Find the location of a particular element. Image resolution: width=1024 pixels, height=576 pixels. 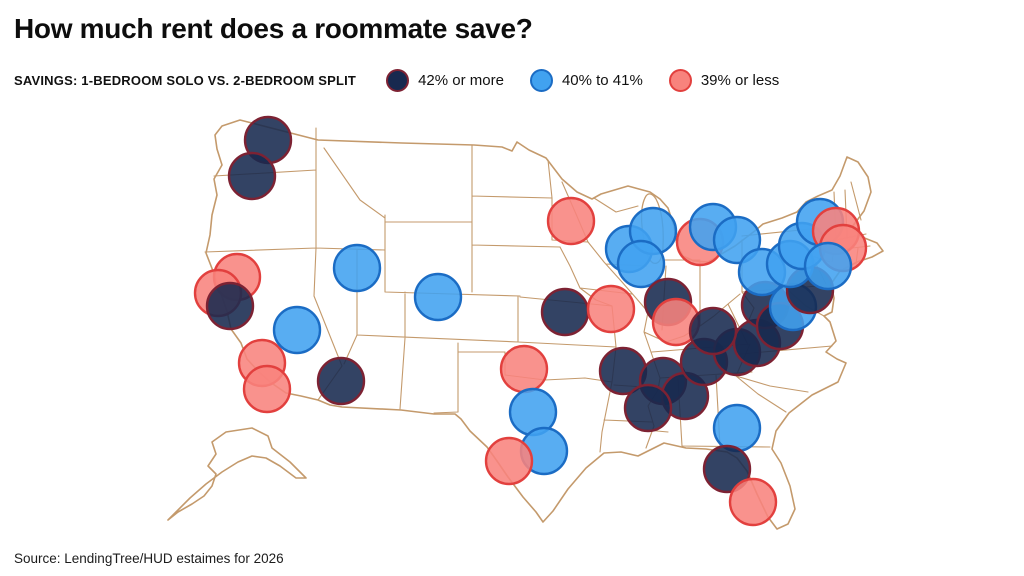

legend-item-42-or-more: 42% or more is located at coordinates (445, 80).